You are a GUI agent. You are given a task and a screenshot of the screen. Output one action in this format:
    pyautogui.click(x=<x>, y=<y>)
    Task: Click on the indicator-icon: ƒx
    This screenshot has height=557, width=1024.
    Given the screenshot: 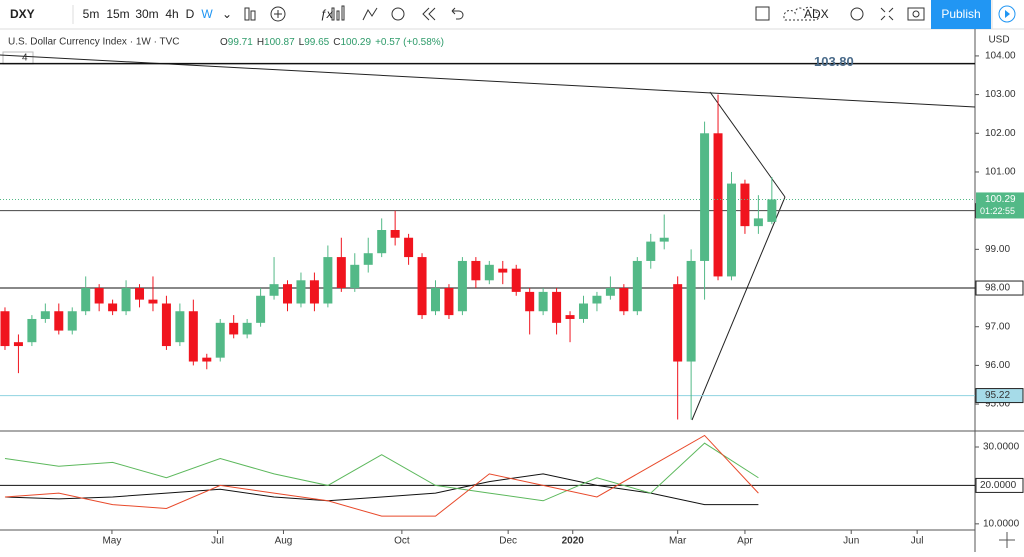 What is the action you would take?
    pyautogui.click(x=327, y=14)
    